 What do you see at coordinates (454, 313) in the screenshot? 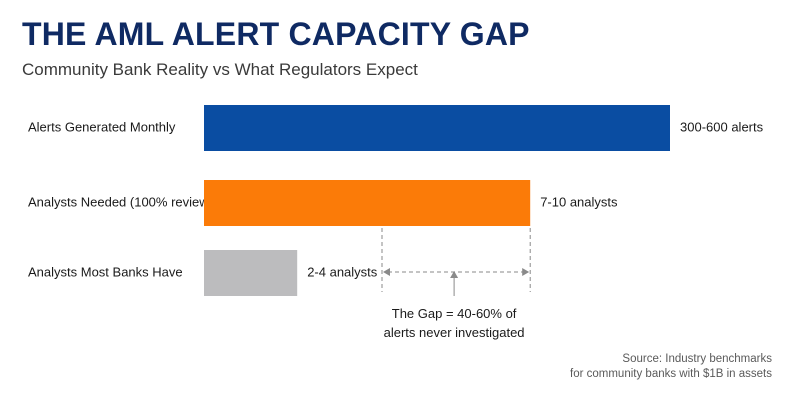
I see `gap-annotation-text: The Gap = 40-60% of` at bounding box center [454, 313].